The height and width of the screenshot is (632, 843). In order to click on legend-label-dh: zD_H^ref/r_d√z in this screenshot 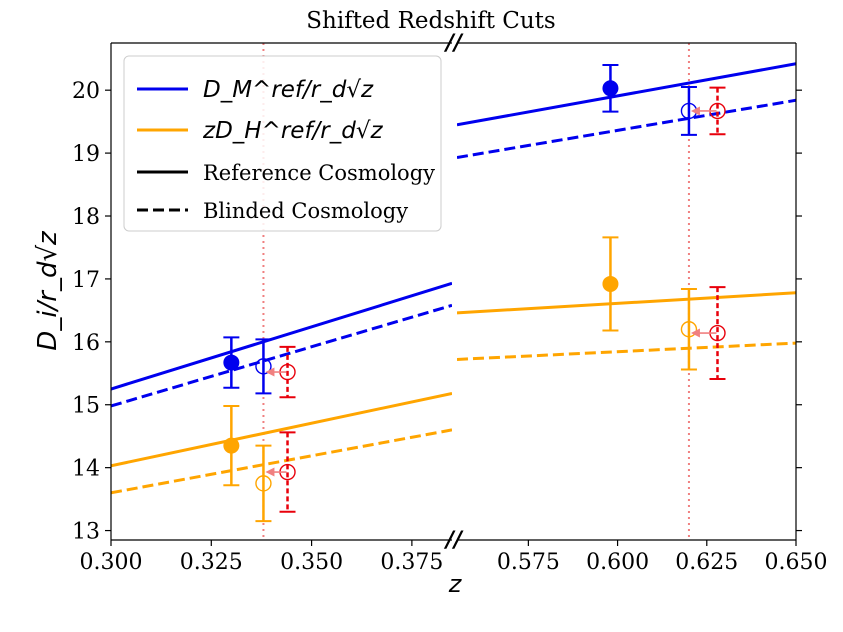, I will do `click(293, 131)`.